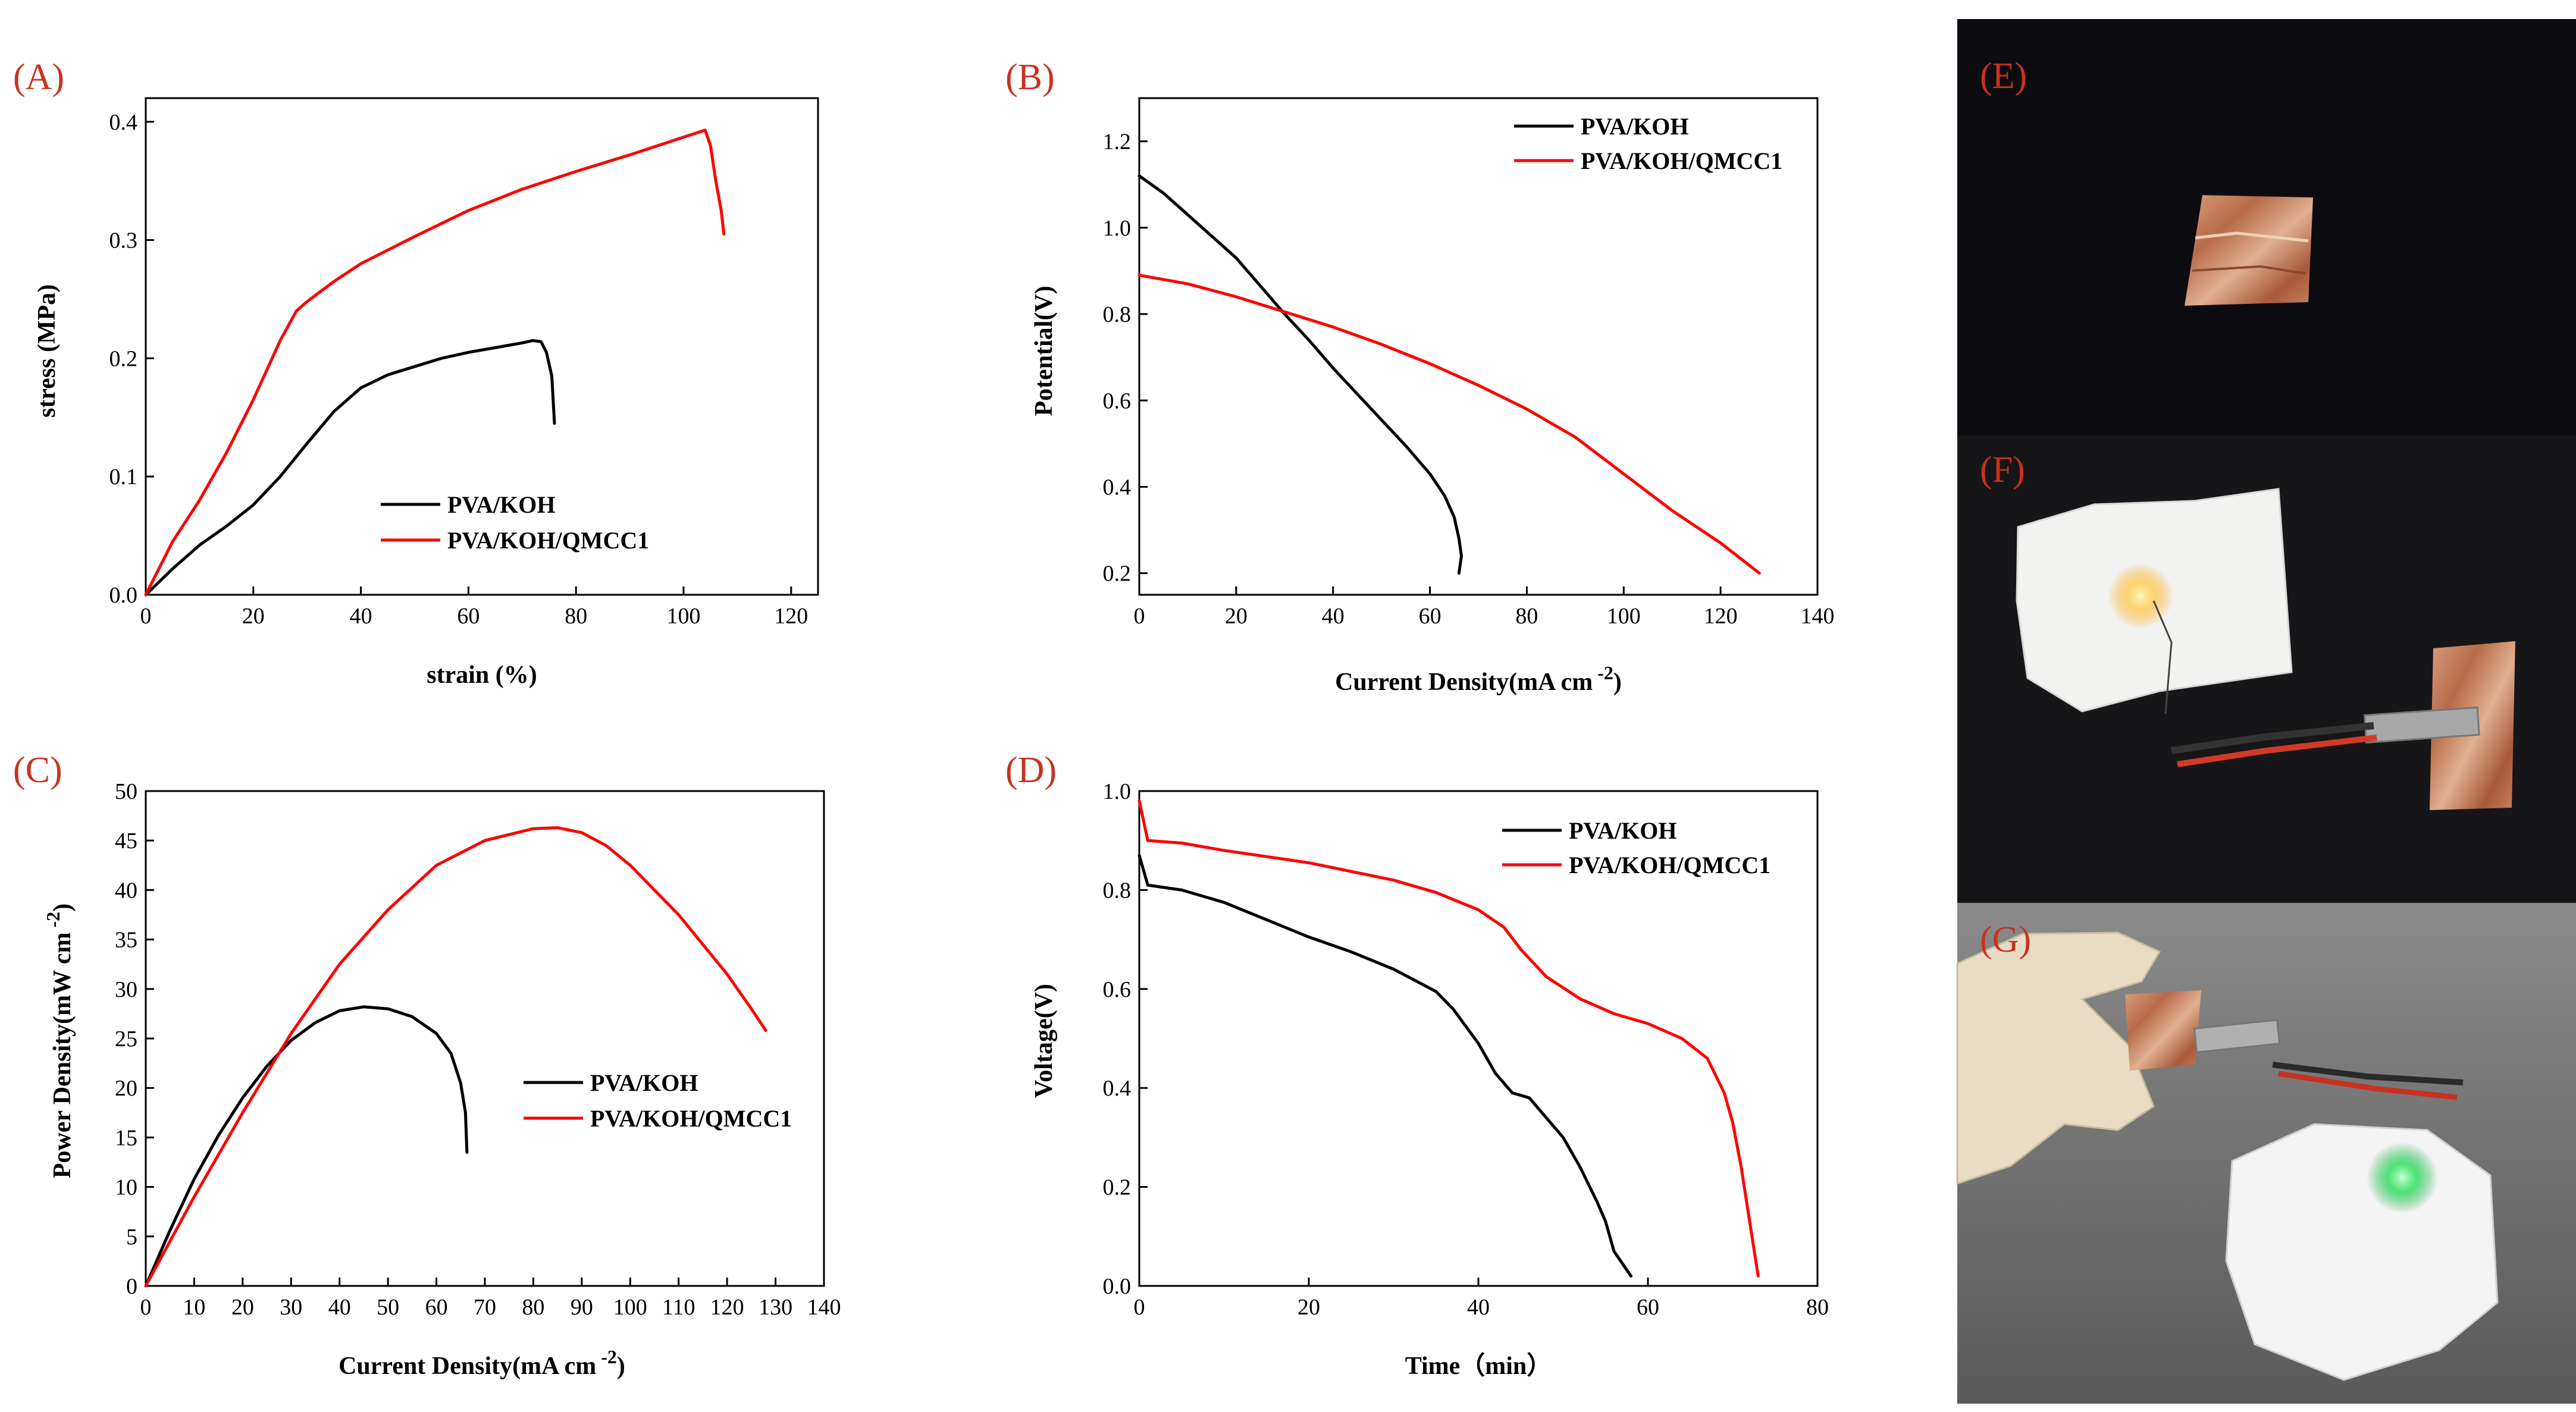  Describe the element at coordinates (2237, 1036) in the screenshot. I see `metal-clip` at that location.